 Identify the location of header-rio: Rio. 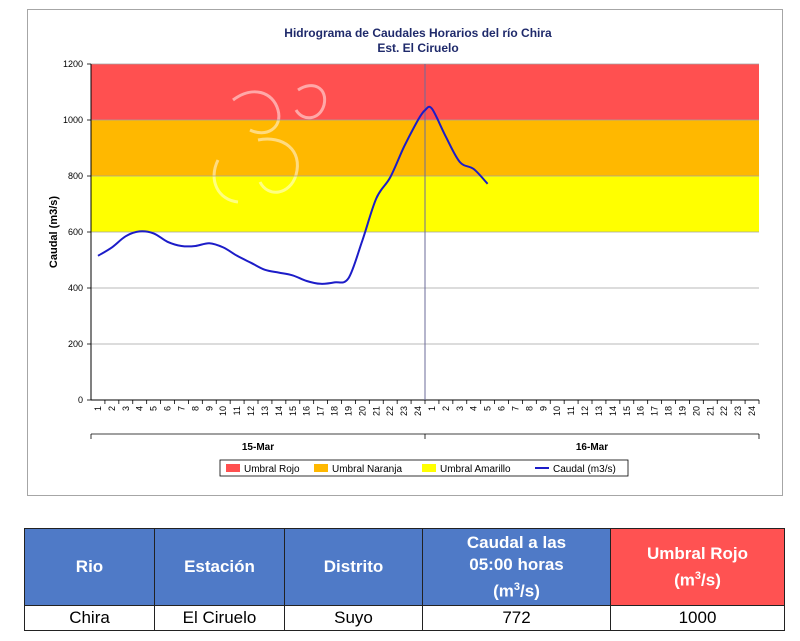
(89, 567).